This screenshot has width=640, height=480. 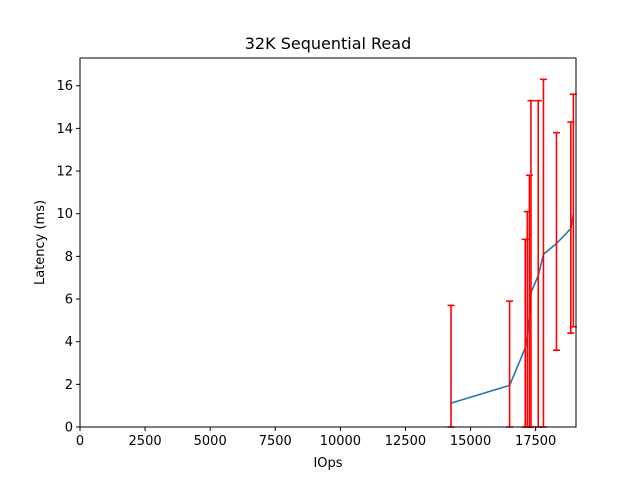 I want to click on y-tick-label: 2, so click(x=69, y=385).